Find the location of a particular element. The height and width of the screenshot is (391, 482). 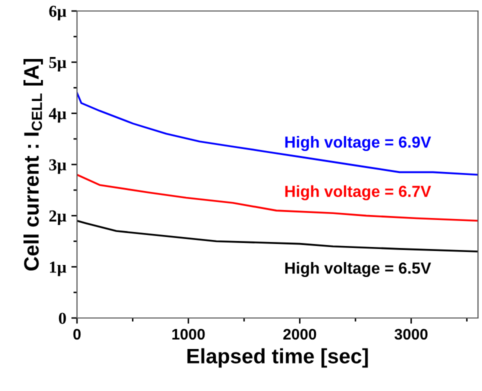

annotation: High voltage = 6.9V is located at coordinates (358, 143).